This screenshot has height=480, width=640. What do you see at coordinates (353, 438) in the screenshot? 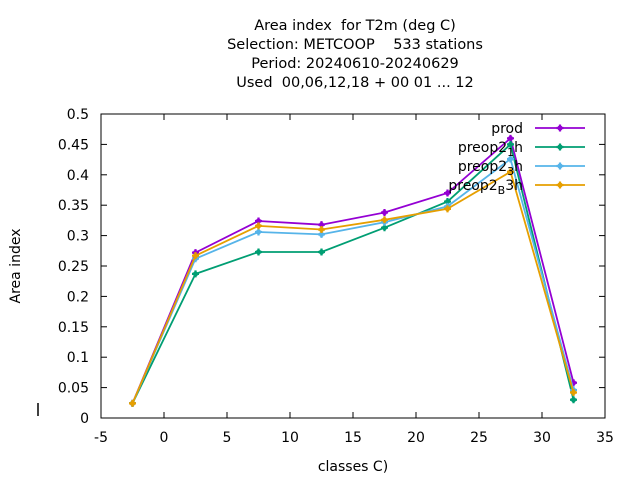
I see `x-tick-label: 15` at bounding box center [353, 438].